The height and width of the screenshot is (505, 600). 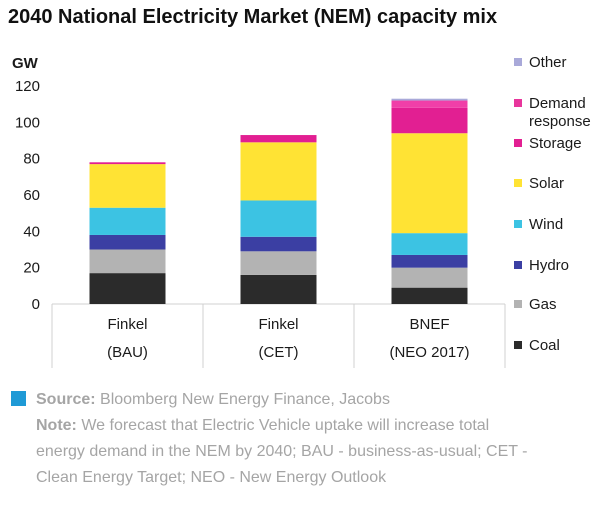 What do you see at coordinates (557, 103) in the screenshot?
I see `legend-label: Demand` at bounding box center [557, 103].